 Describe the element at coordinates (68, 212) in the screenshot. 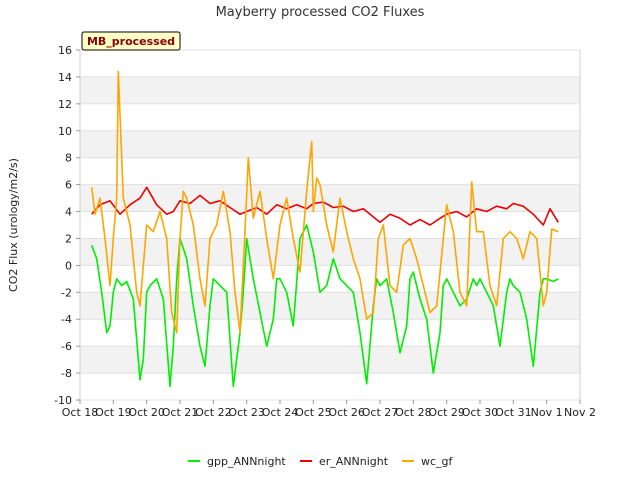

I see `y-tick-label: 4` at that location.